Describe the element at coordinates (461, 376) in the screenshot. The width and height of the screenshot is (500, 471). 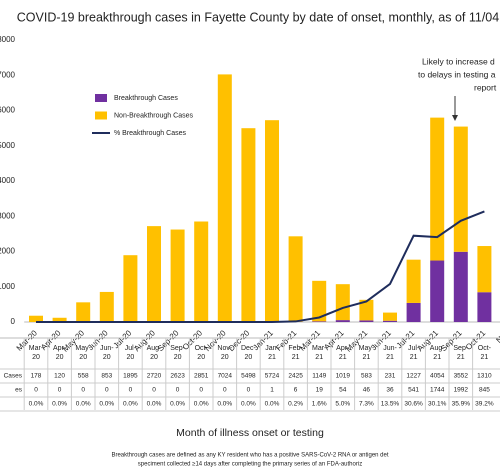
I see `table-cell: 3552` at that location.